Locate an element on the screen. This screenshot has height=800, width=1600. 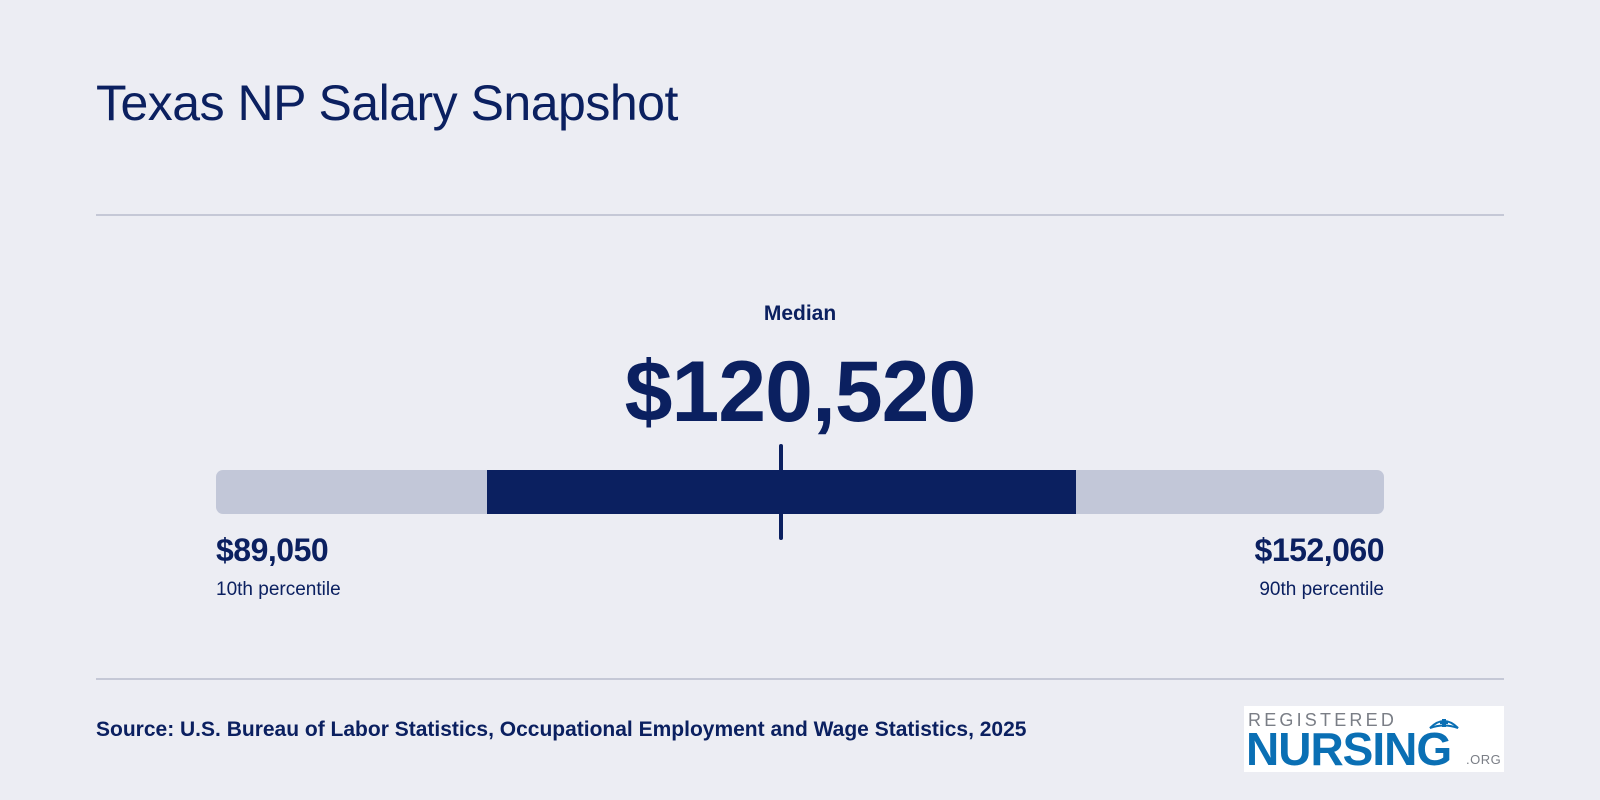
median-label: Median is located at coordinates (800, 313).